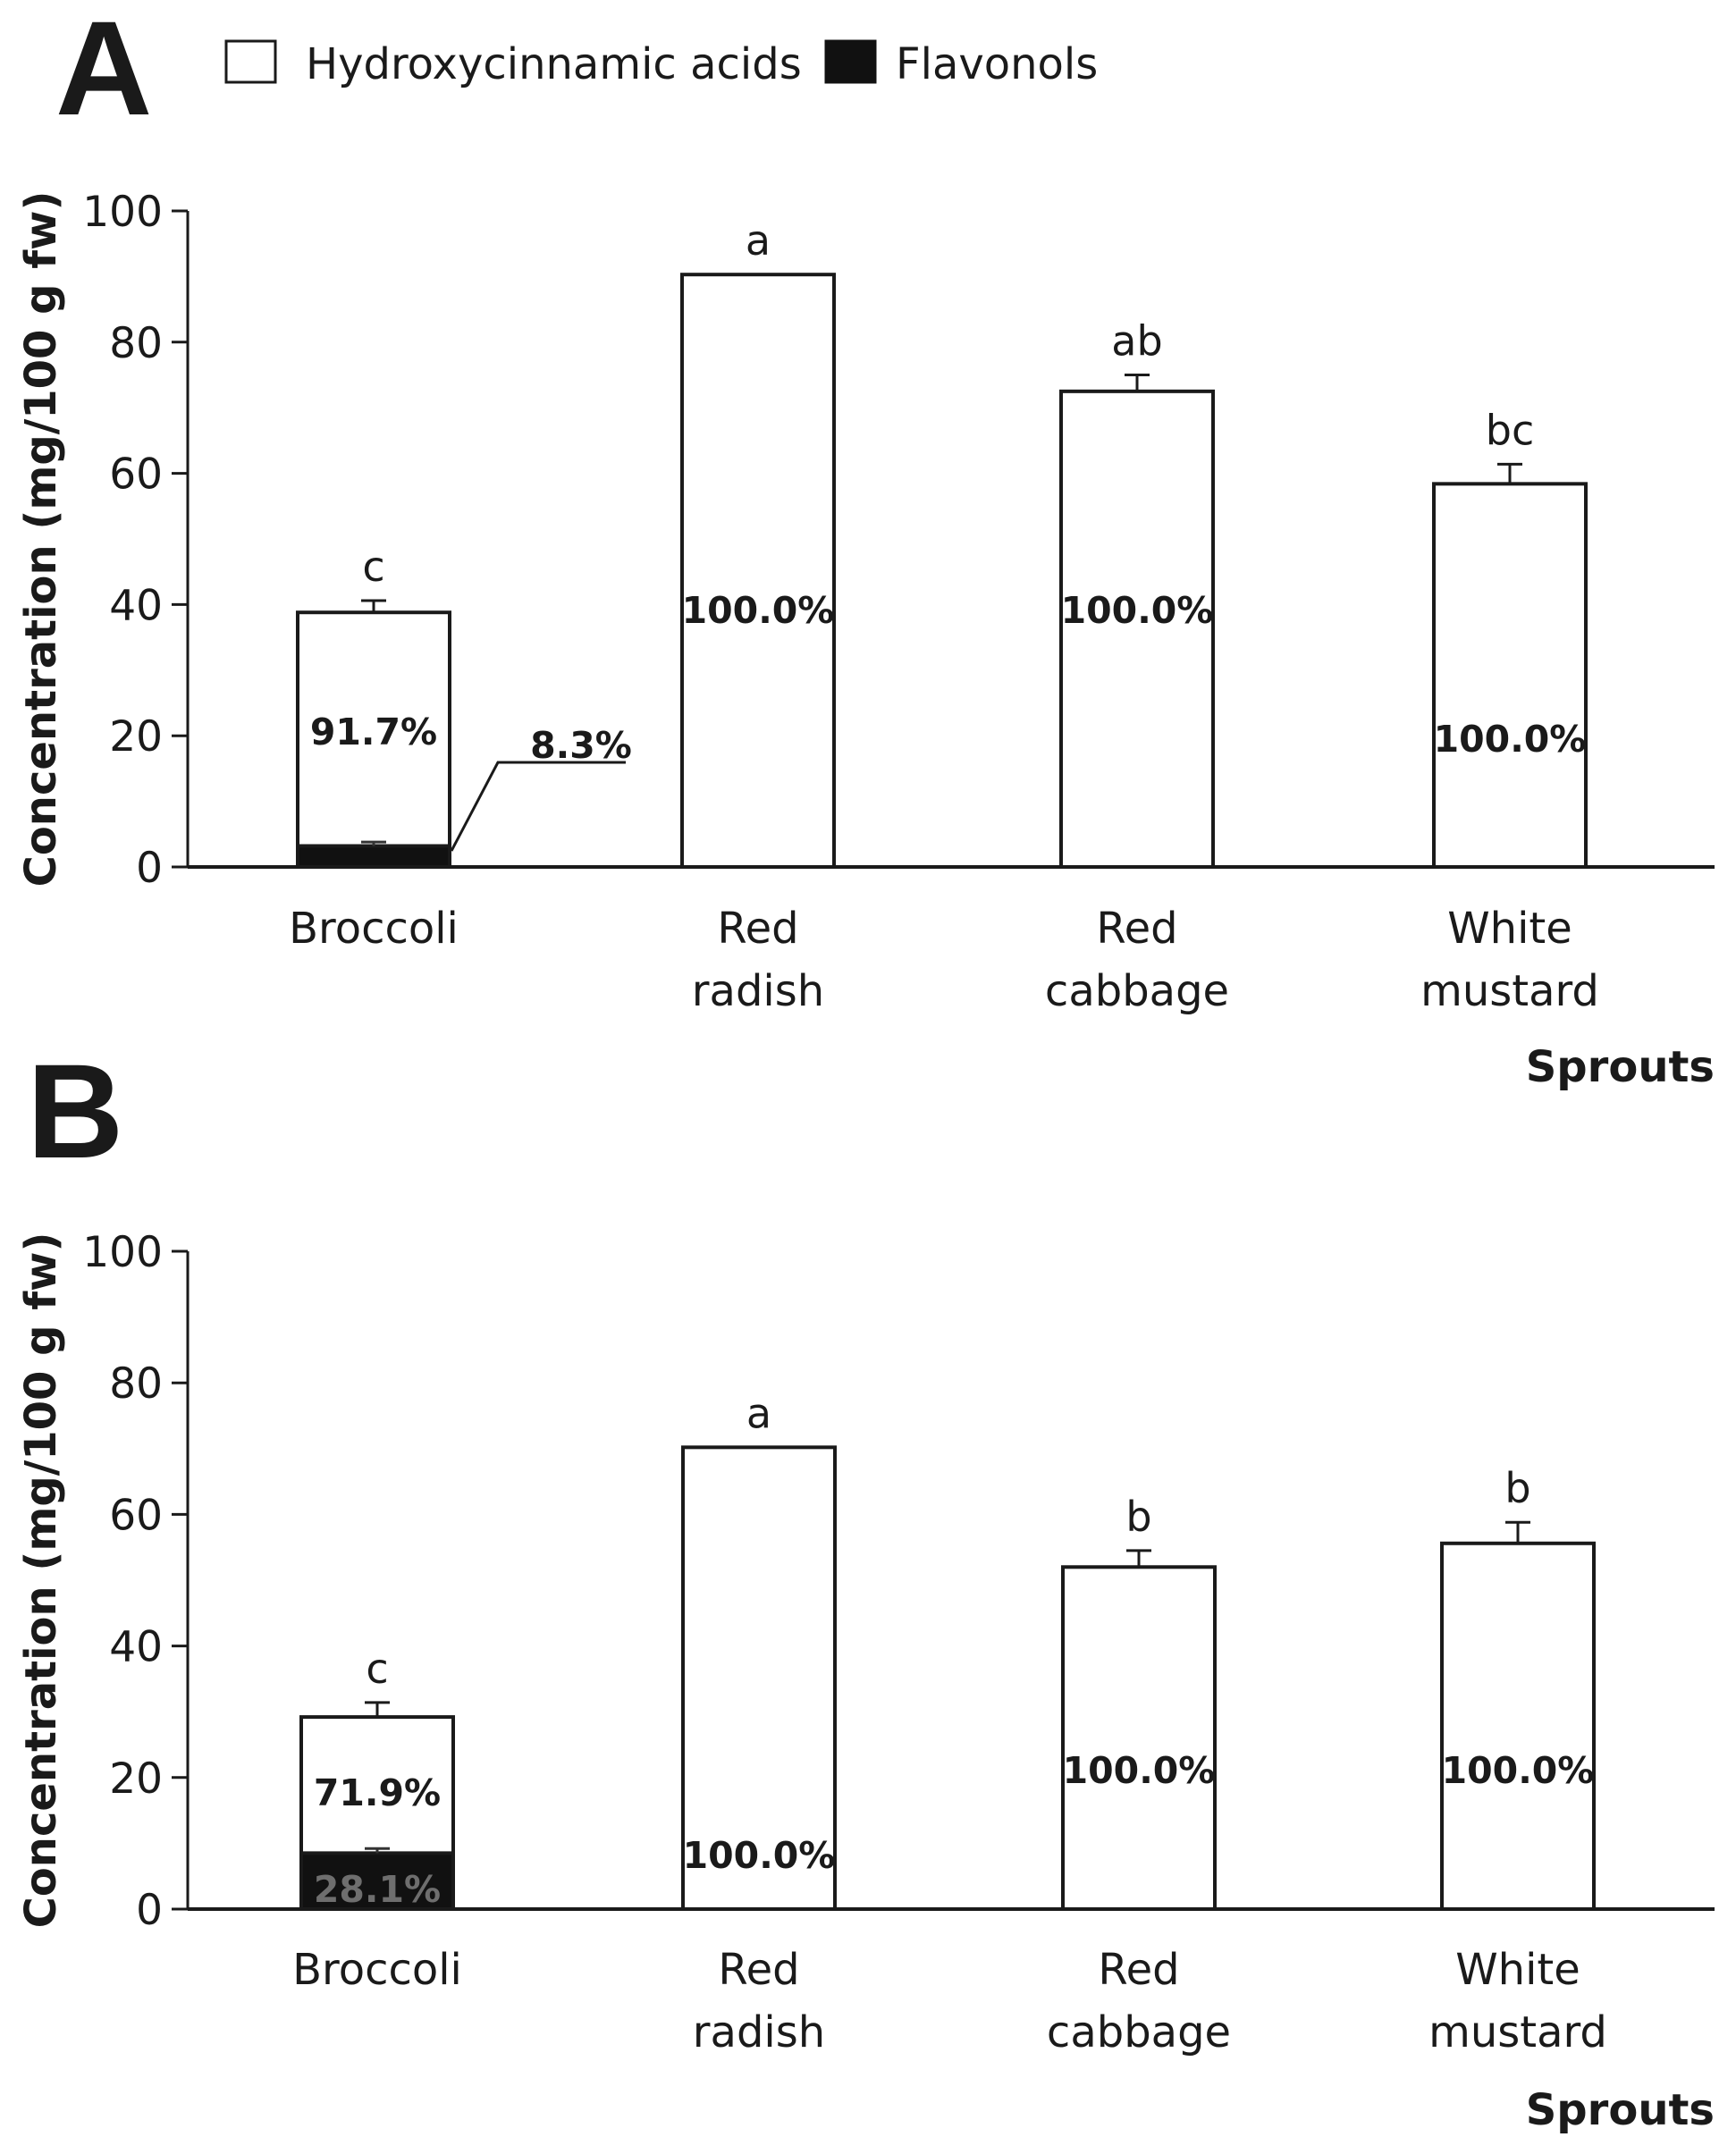 The width and height of the screenshot is (1736, 2137). What do you see at coordinates (75, 1111) in the screenshot?
I see `panel-b-label: B` at bounding box center [75, 1111].